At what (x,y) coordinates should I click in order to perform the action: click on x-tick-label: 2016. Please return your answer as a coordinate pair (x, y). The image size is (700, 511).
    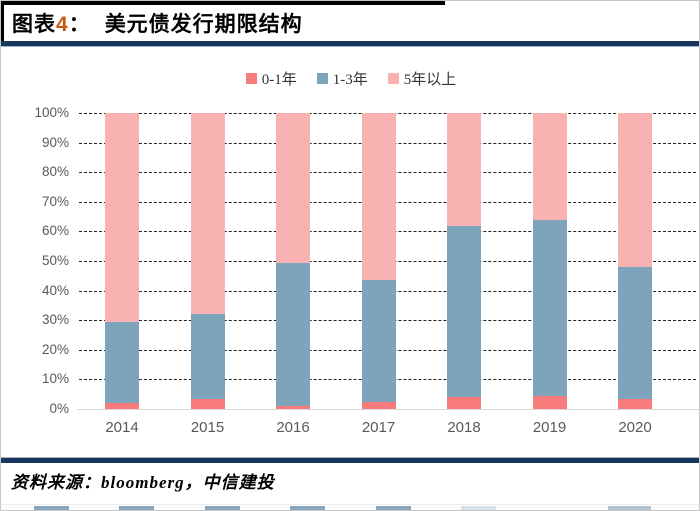
    Looking at the image, I should click on (293, 427).